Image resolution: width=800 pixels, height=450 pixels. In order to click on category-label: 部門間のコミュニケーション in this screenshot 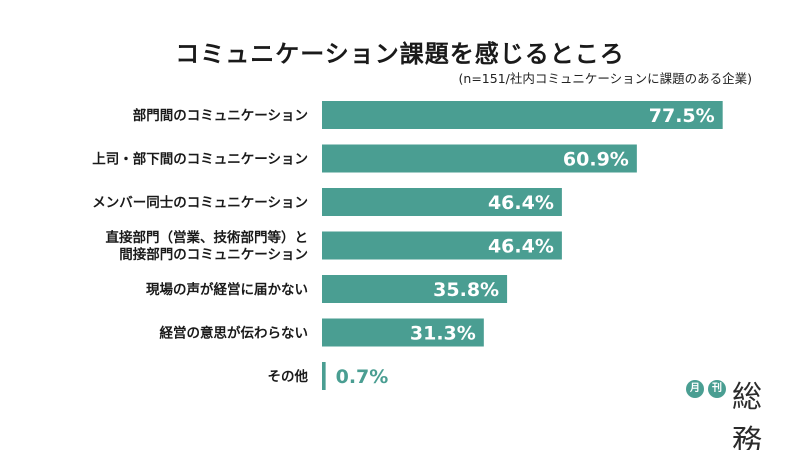, I will do `click(220, 115)`.